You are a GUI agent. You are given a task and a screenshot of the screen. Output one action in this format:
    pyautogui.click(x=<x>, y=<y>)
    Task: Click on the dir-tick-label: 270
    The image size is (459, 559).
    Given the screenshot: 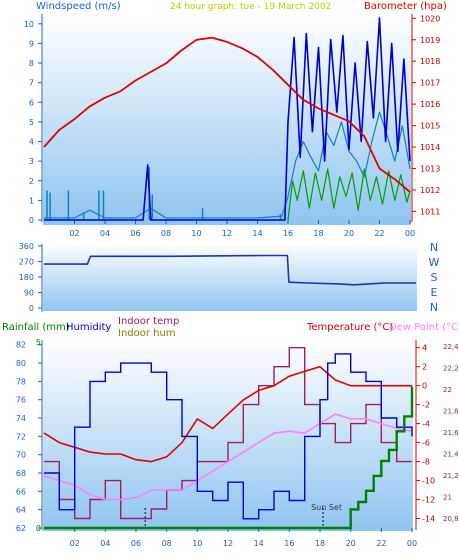 What is the action you would take?
    pyautogui.click(x=26, y=262)
    